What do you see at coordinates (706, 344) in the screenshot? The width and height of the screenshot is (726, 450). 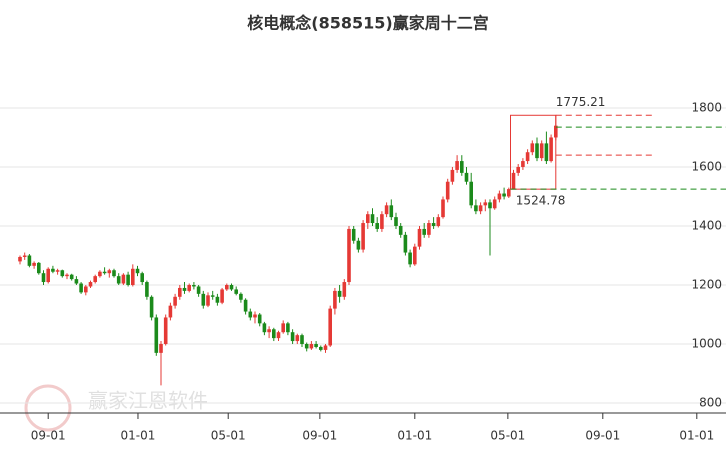 I see `y-tick-label: 1000` at bounding box center [706, 344].